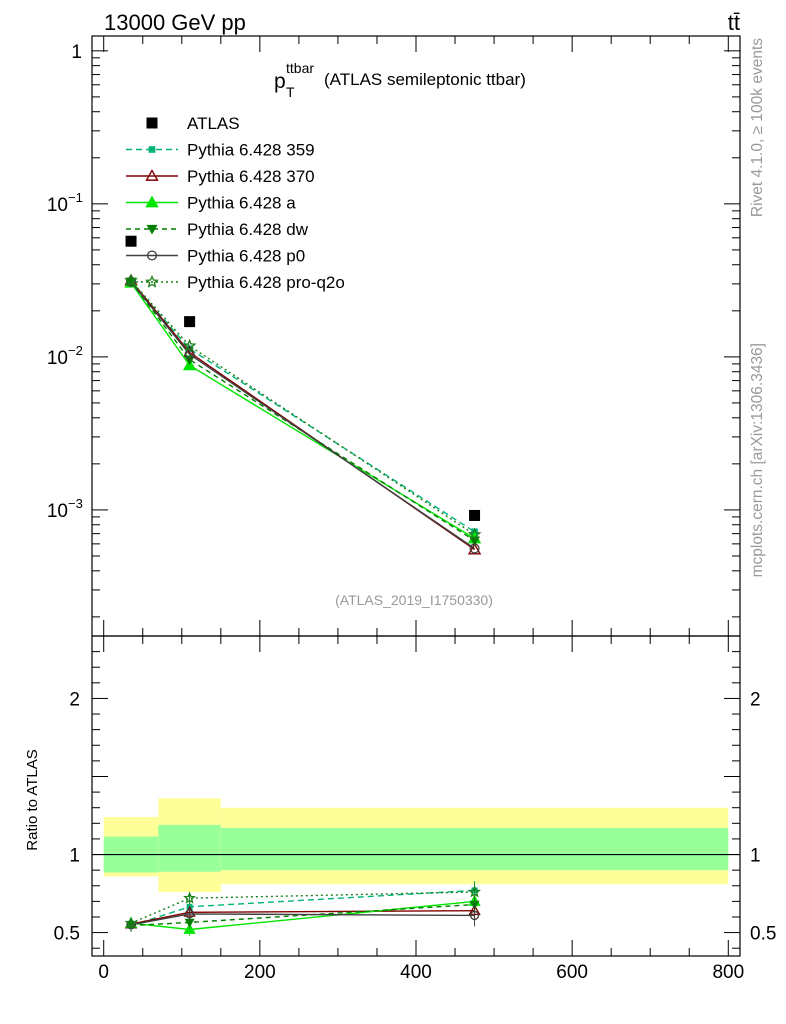 The width and height of the screenshot is (786, 1024). Describe the element at coordinates (75, 197) in the screenshot. I see `y-tick-exponent: −1` at that location.